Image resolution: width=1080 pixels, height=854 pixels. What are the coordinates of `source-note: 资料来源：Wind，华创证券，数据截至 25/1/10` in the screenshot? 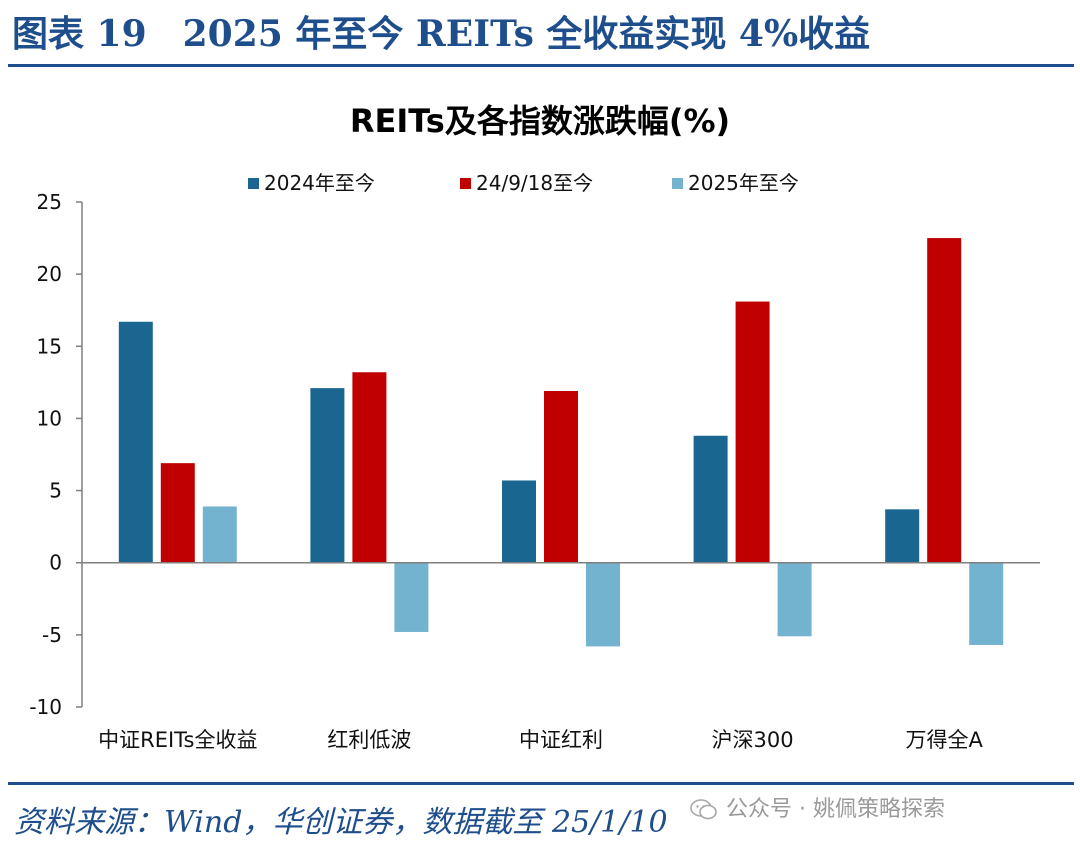 It's located at (341, 822).